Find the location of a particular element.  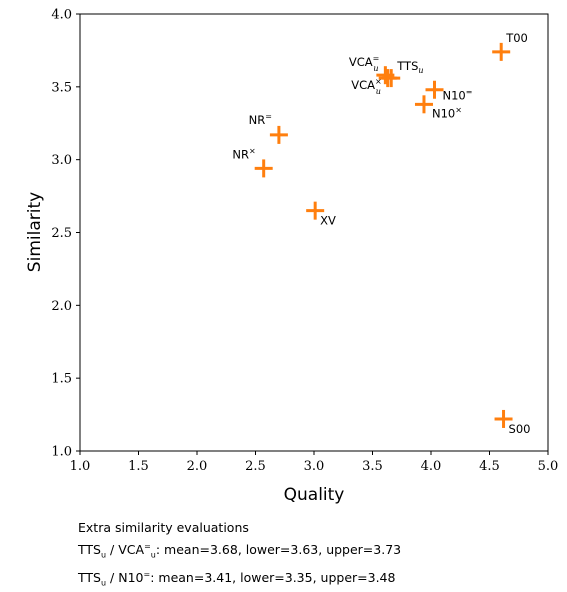

point-label: N10× is located at coordinates (447, 112).